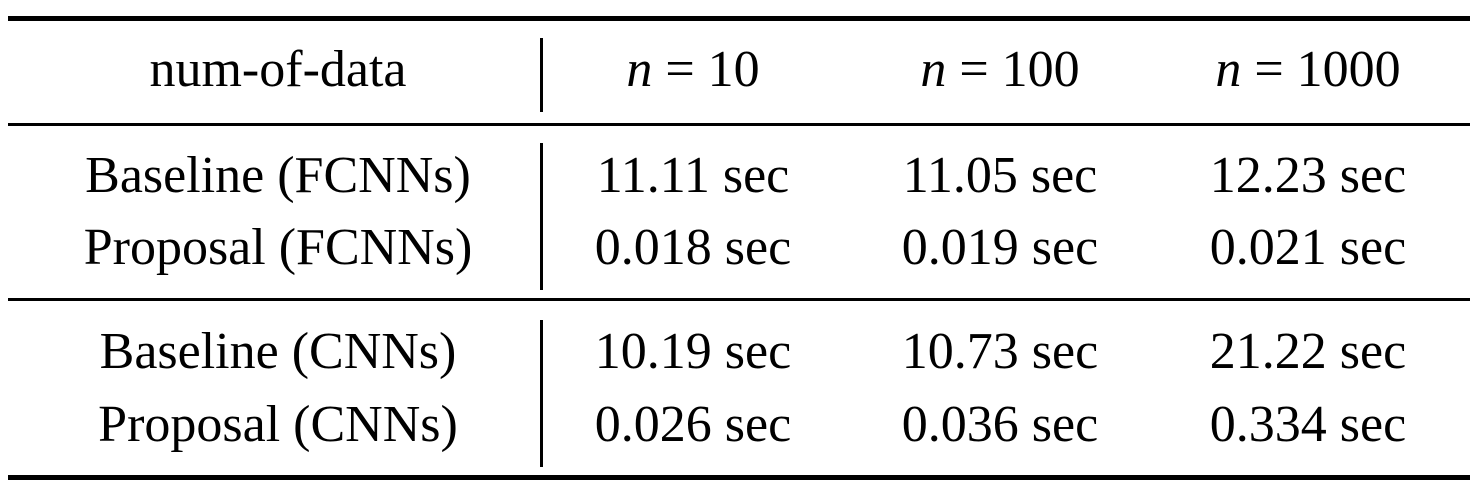 The height and width of the screenshot is (496, 1478). I want to click on header-cell: n = 10, so click(693, 69).